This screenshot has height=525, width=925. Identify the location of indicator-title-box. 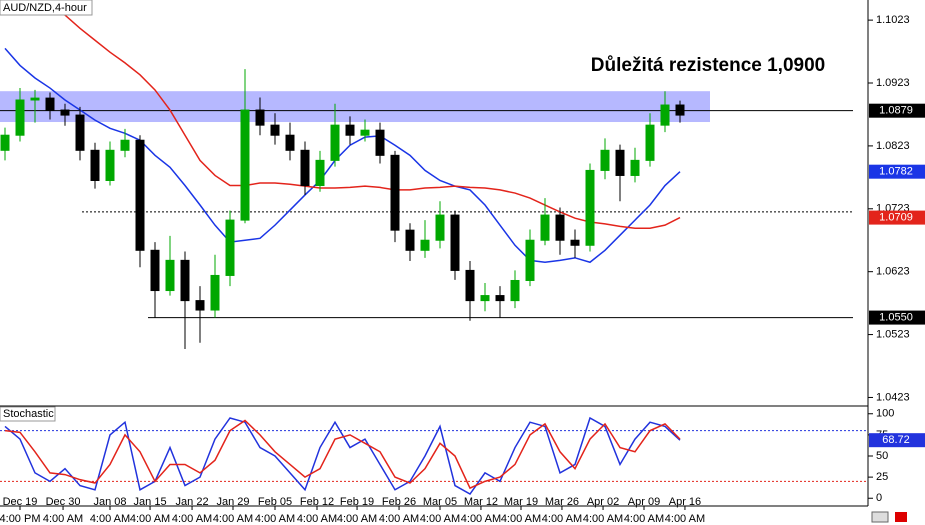
(28, 414).